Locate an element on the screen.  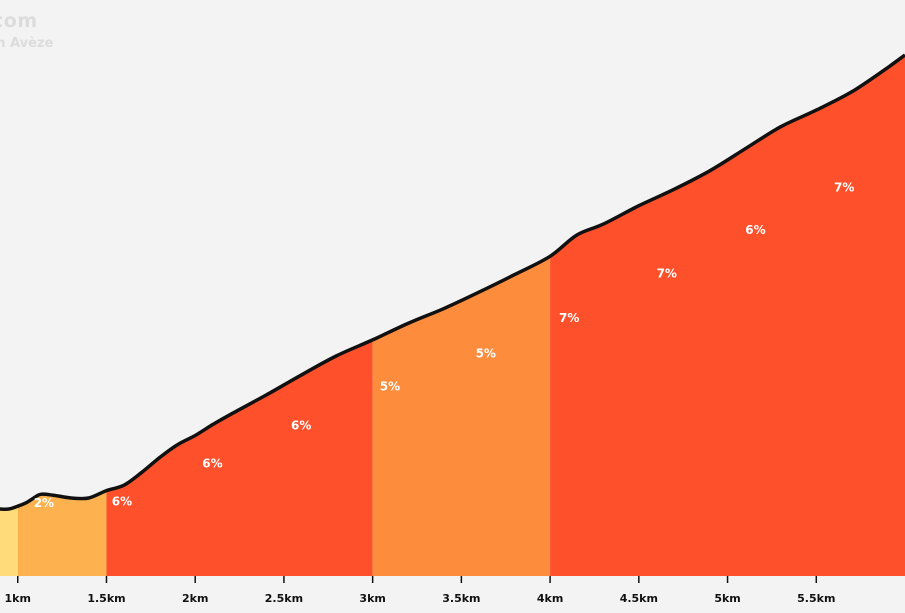
watermark-logo: com m Avèze is located at coordinates (27, 30).